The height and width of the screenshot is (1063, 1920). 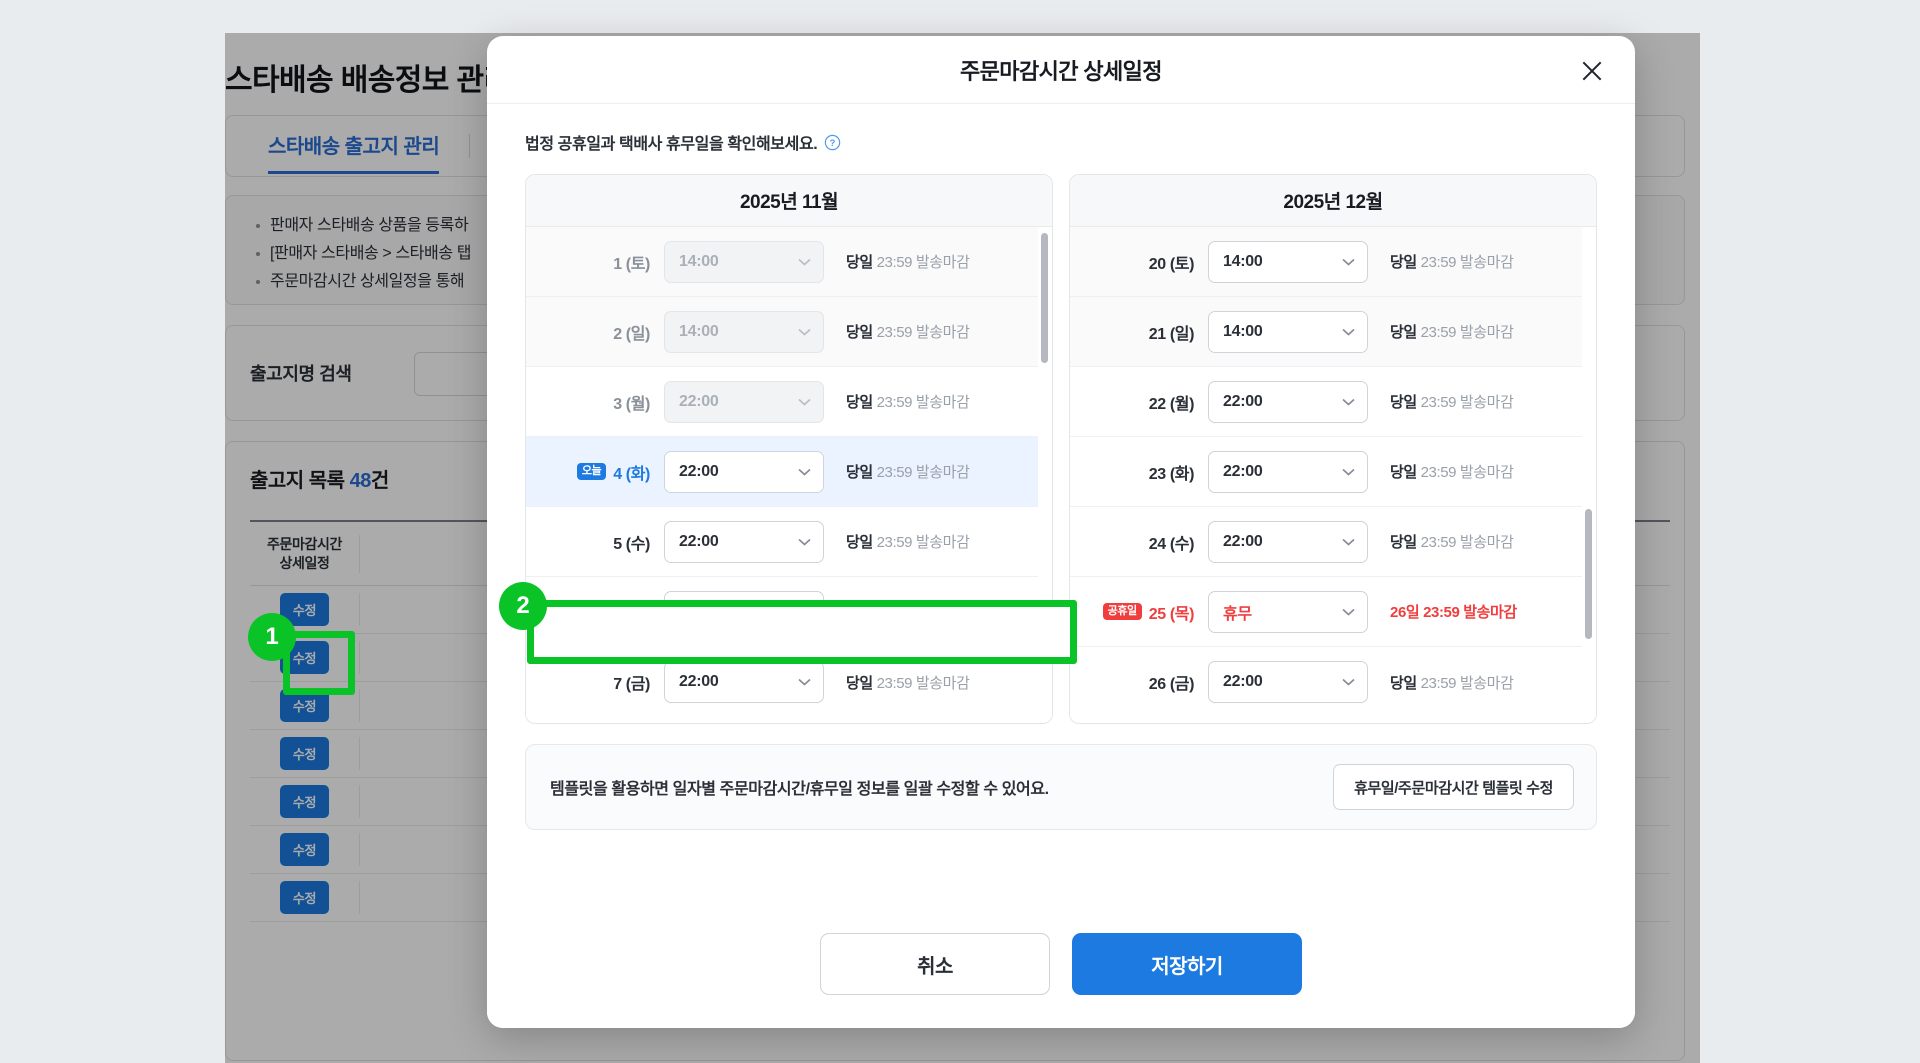 I want to click on close-icon, so click(x=1592, y=71).